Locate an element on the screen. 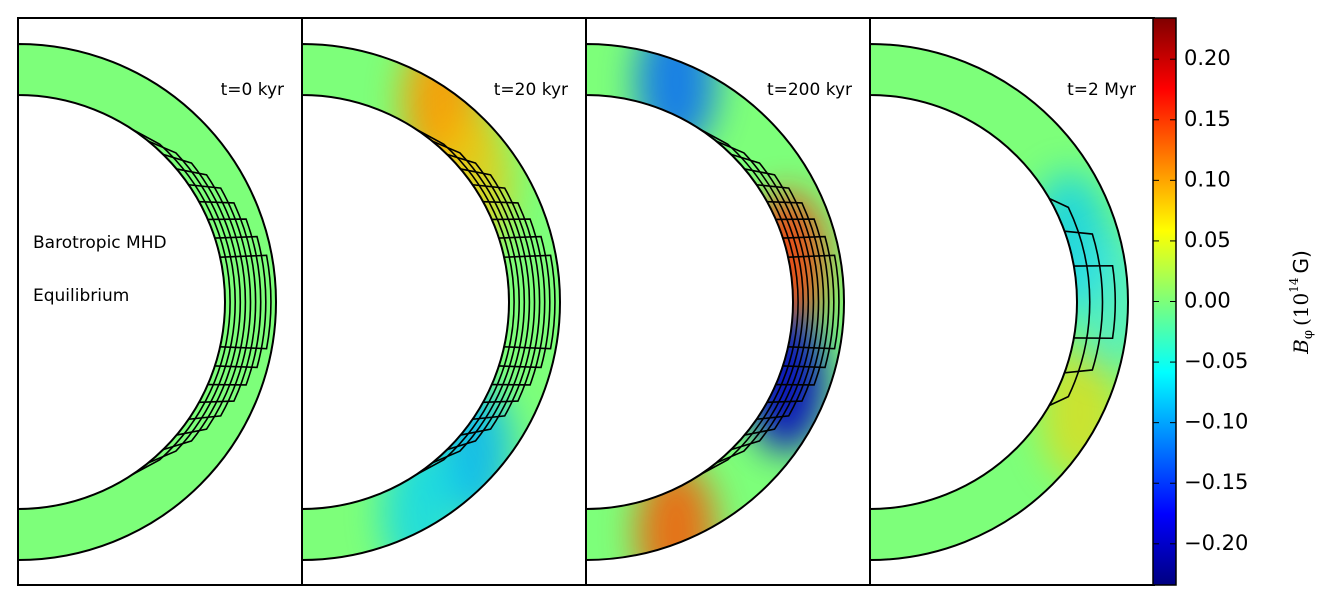 The width and height of the screenshot is (1329, 609). colorbar-tick-label: 0.05 is located at coordinates (1207, 240).